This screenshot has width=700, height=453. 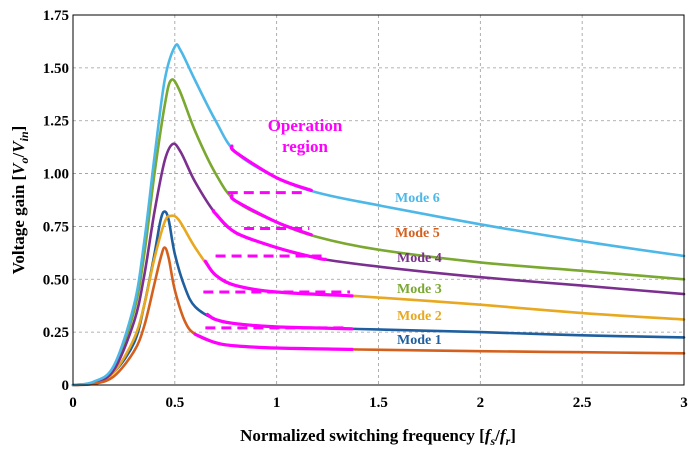 What do you see at coordinates (305, 146) in the screenshot?
I see `operation-region-label-line2: region` at bounding box center [305, 146].